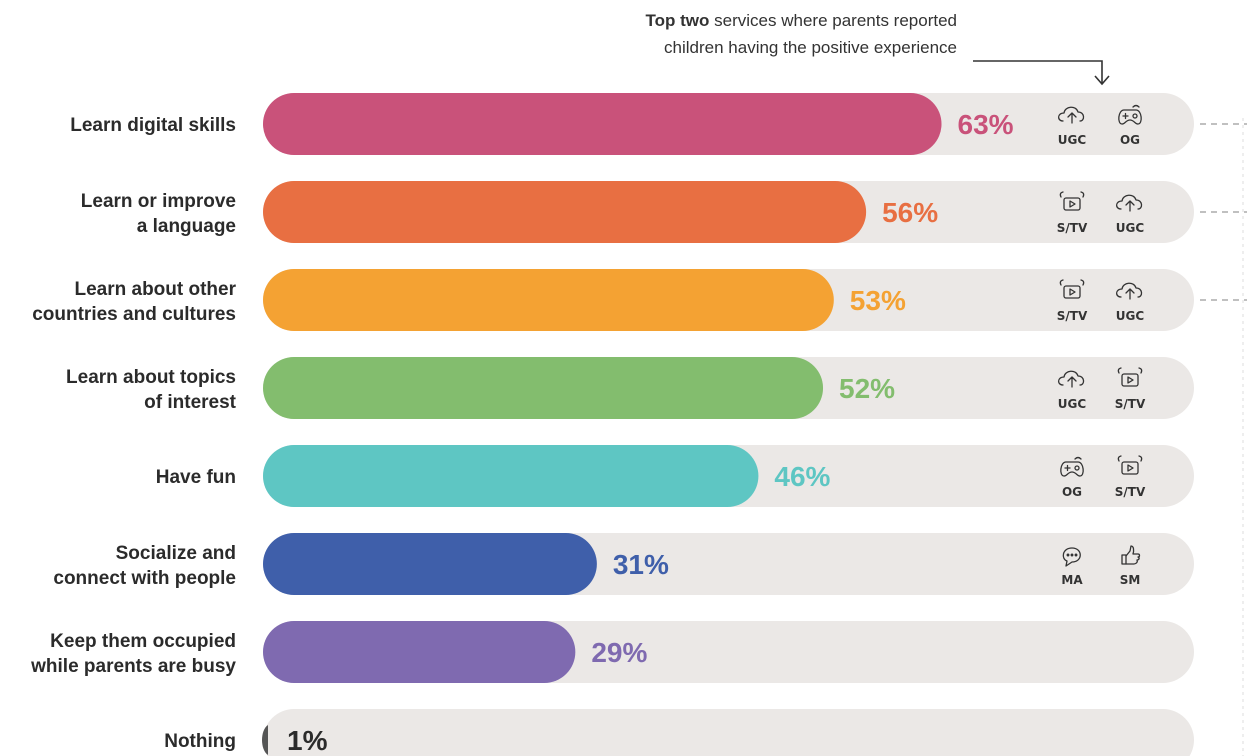  What do you see at coordinates (155, 289) in the screenshot?
I see `category-label-line: Learn about other` at bounding box center [155, 289].